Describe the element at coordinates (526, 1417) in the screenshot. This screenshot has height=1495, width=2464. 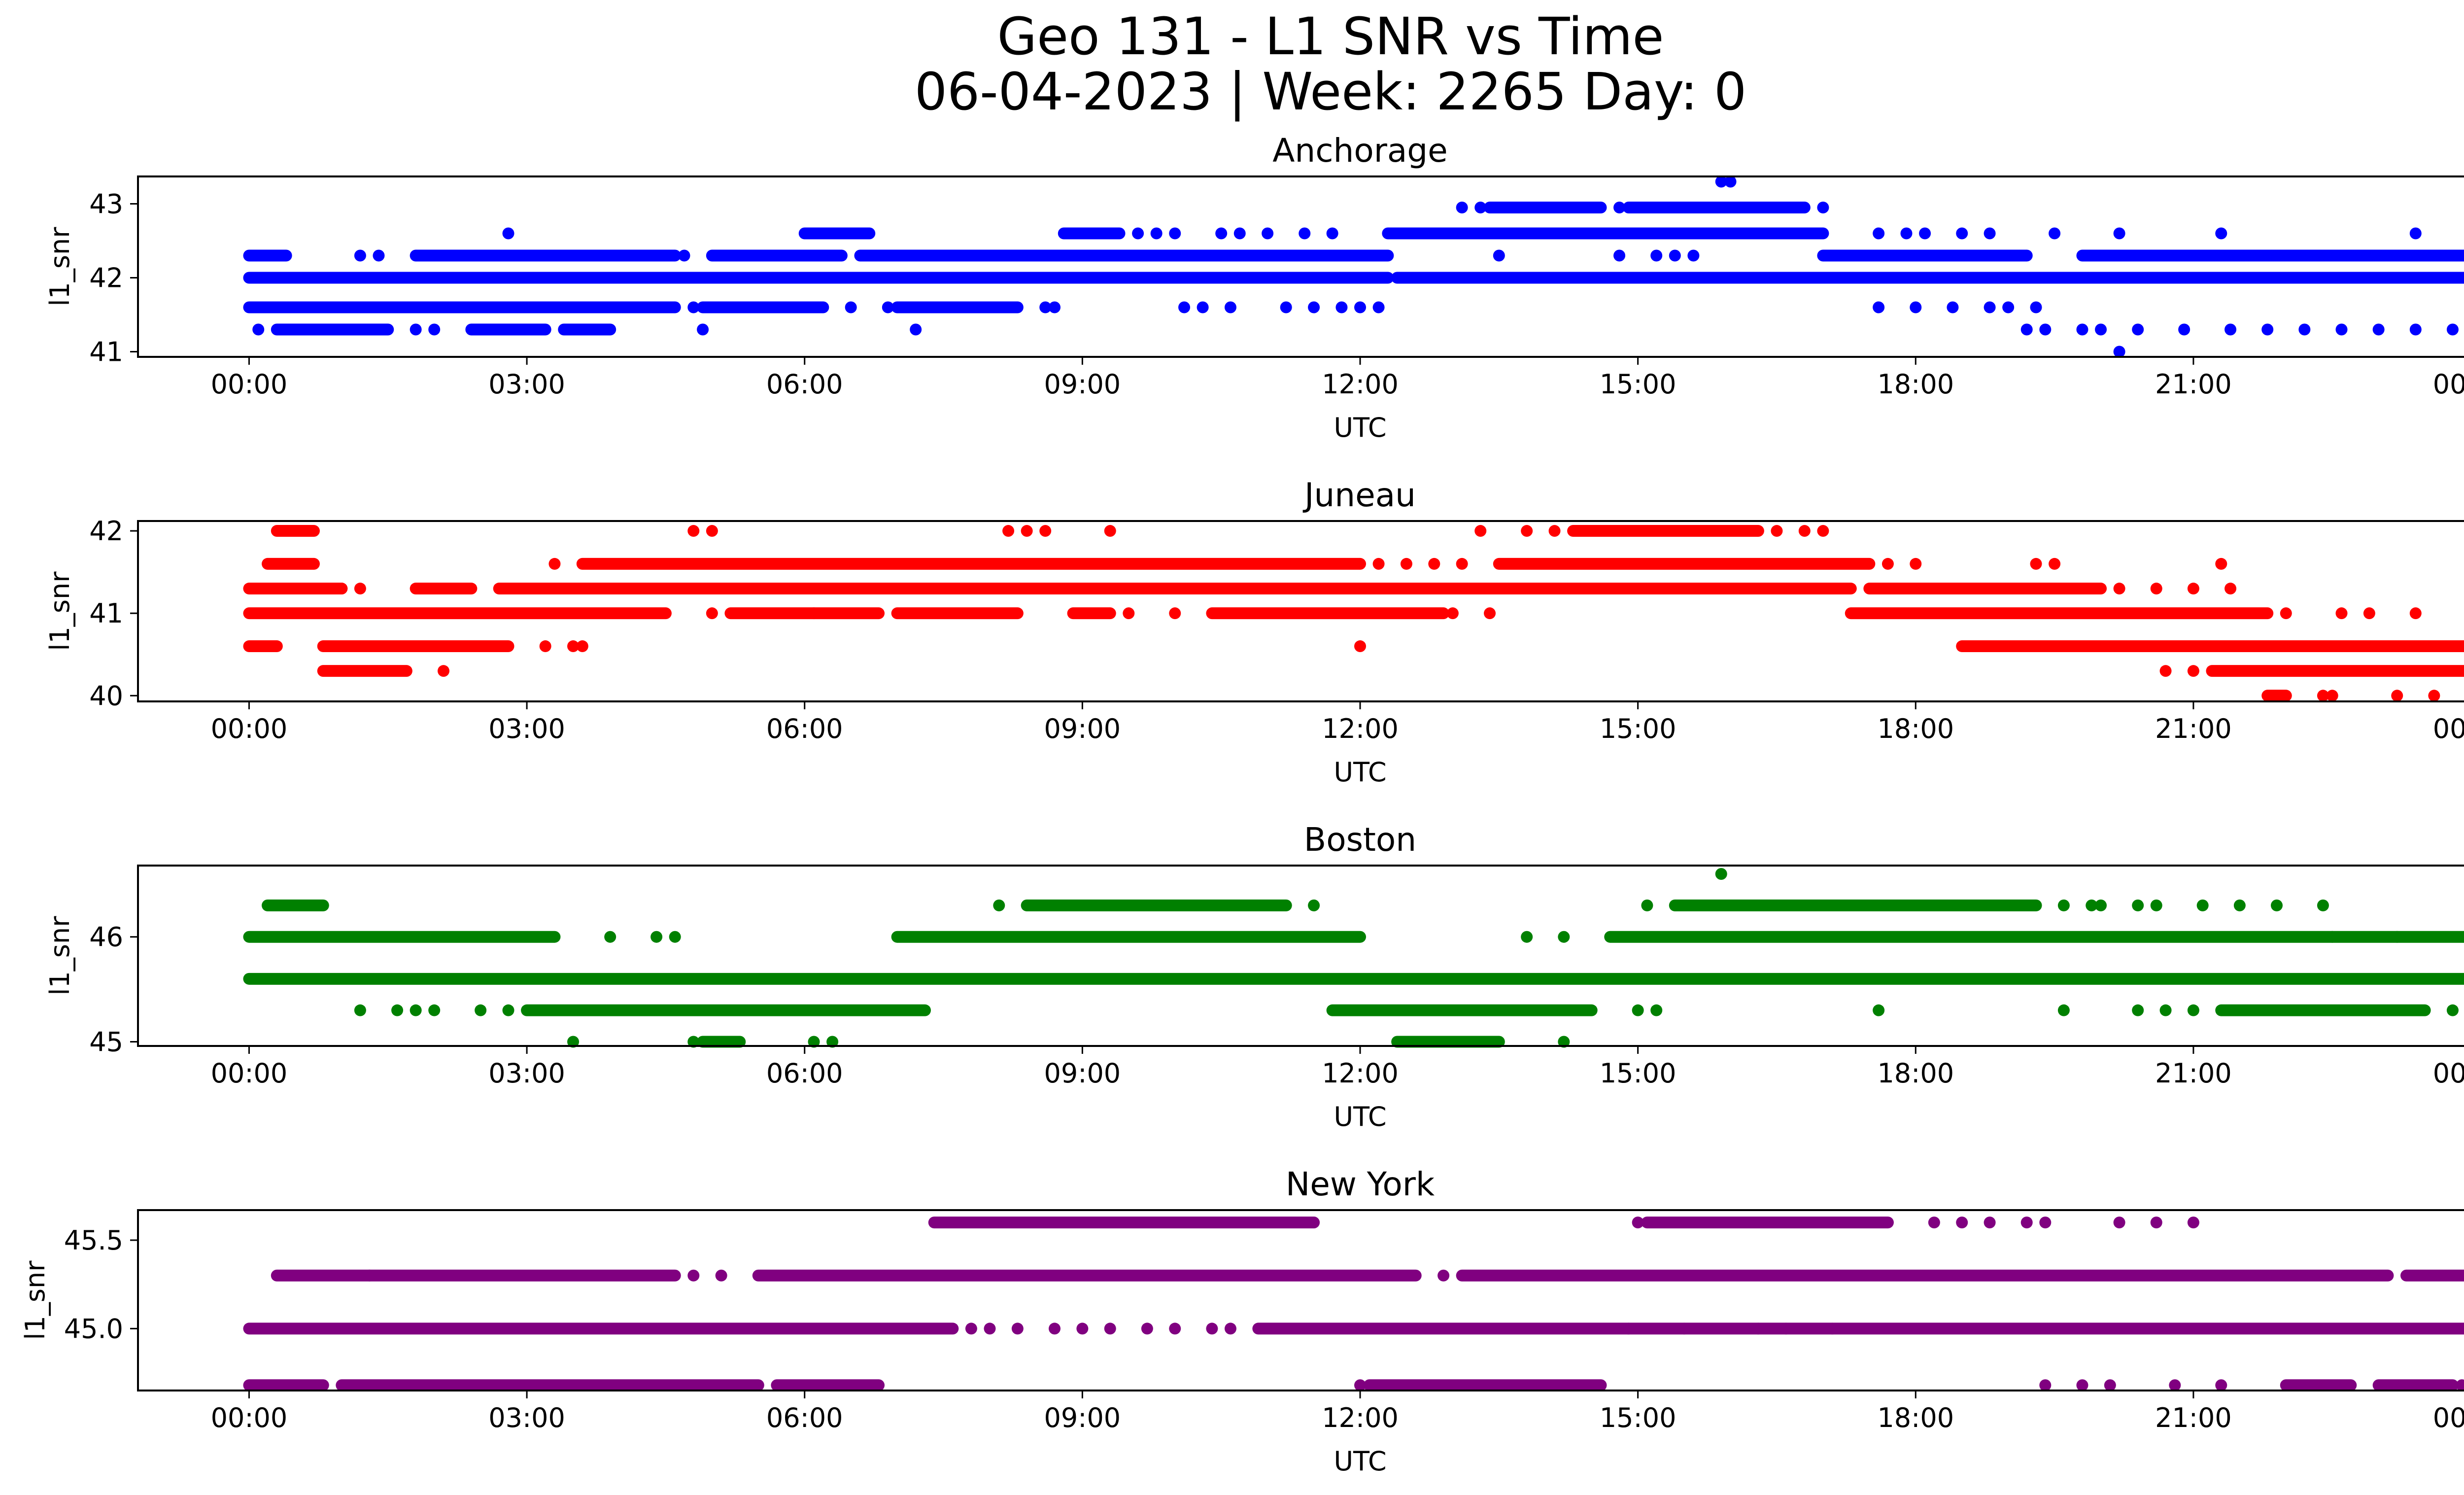
I see `xtick-label-new-york-1: 03:00` at that location.